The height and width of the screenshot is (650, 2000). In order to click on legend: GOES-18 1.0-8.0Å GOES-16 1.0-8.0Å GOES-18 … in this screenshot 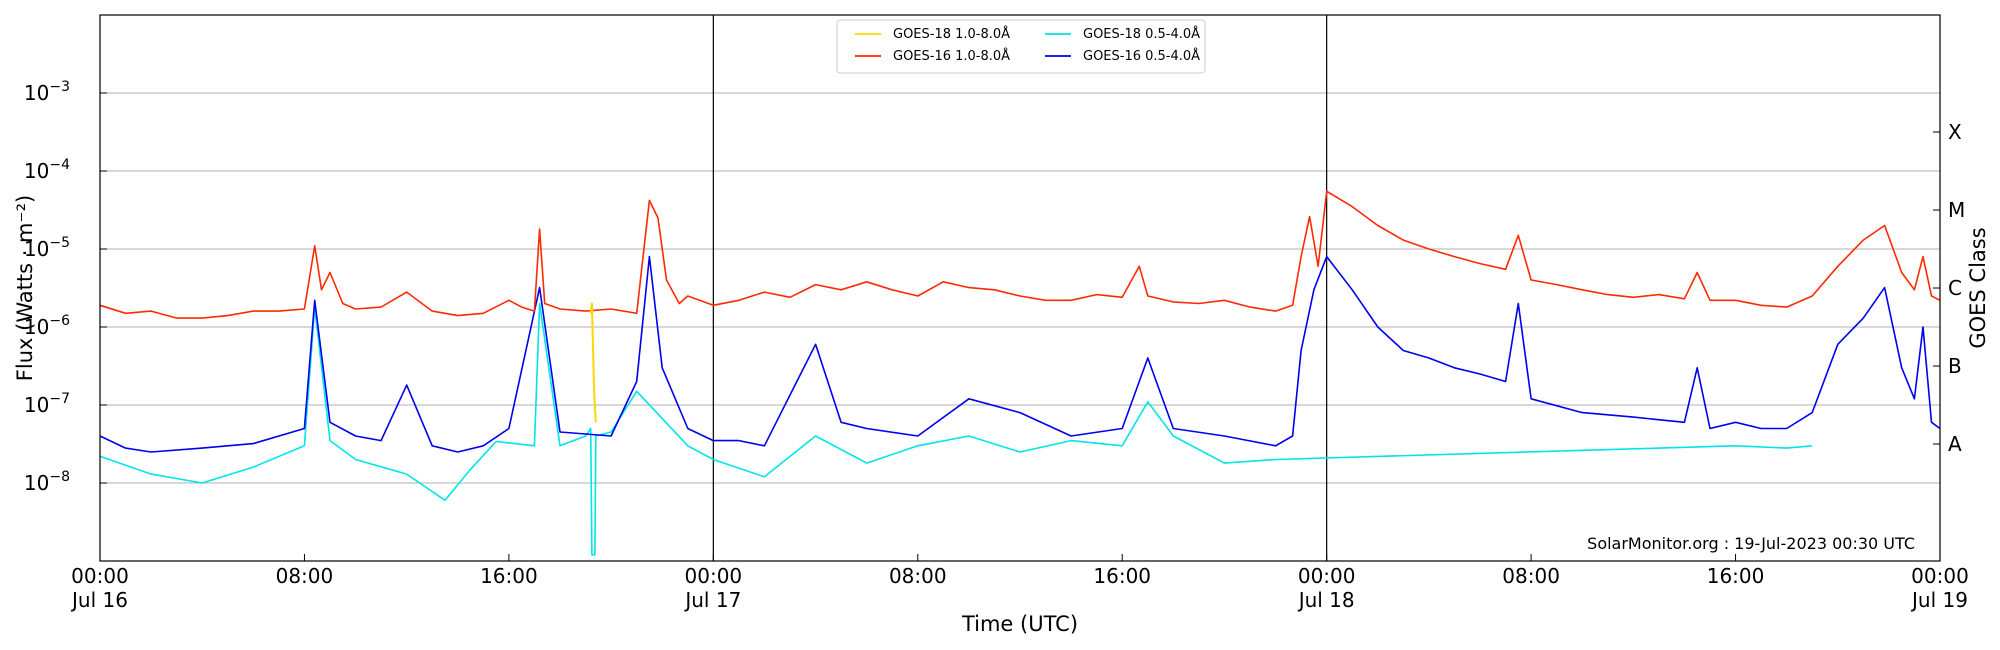, I will do `click(1021, 46)`.